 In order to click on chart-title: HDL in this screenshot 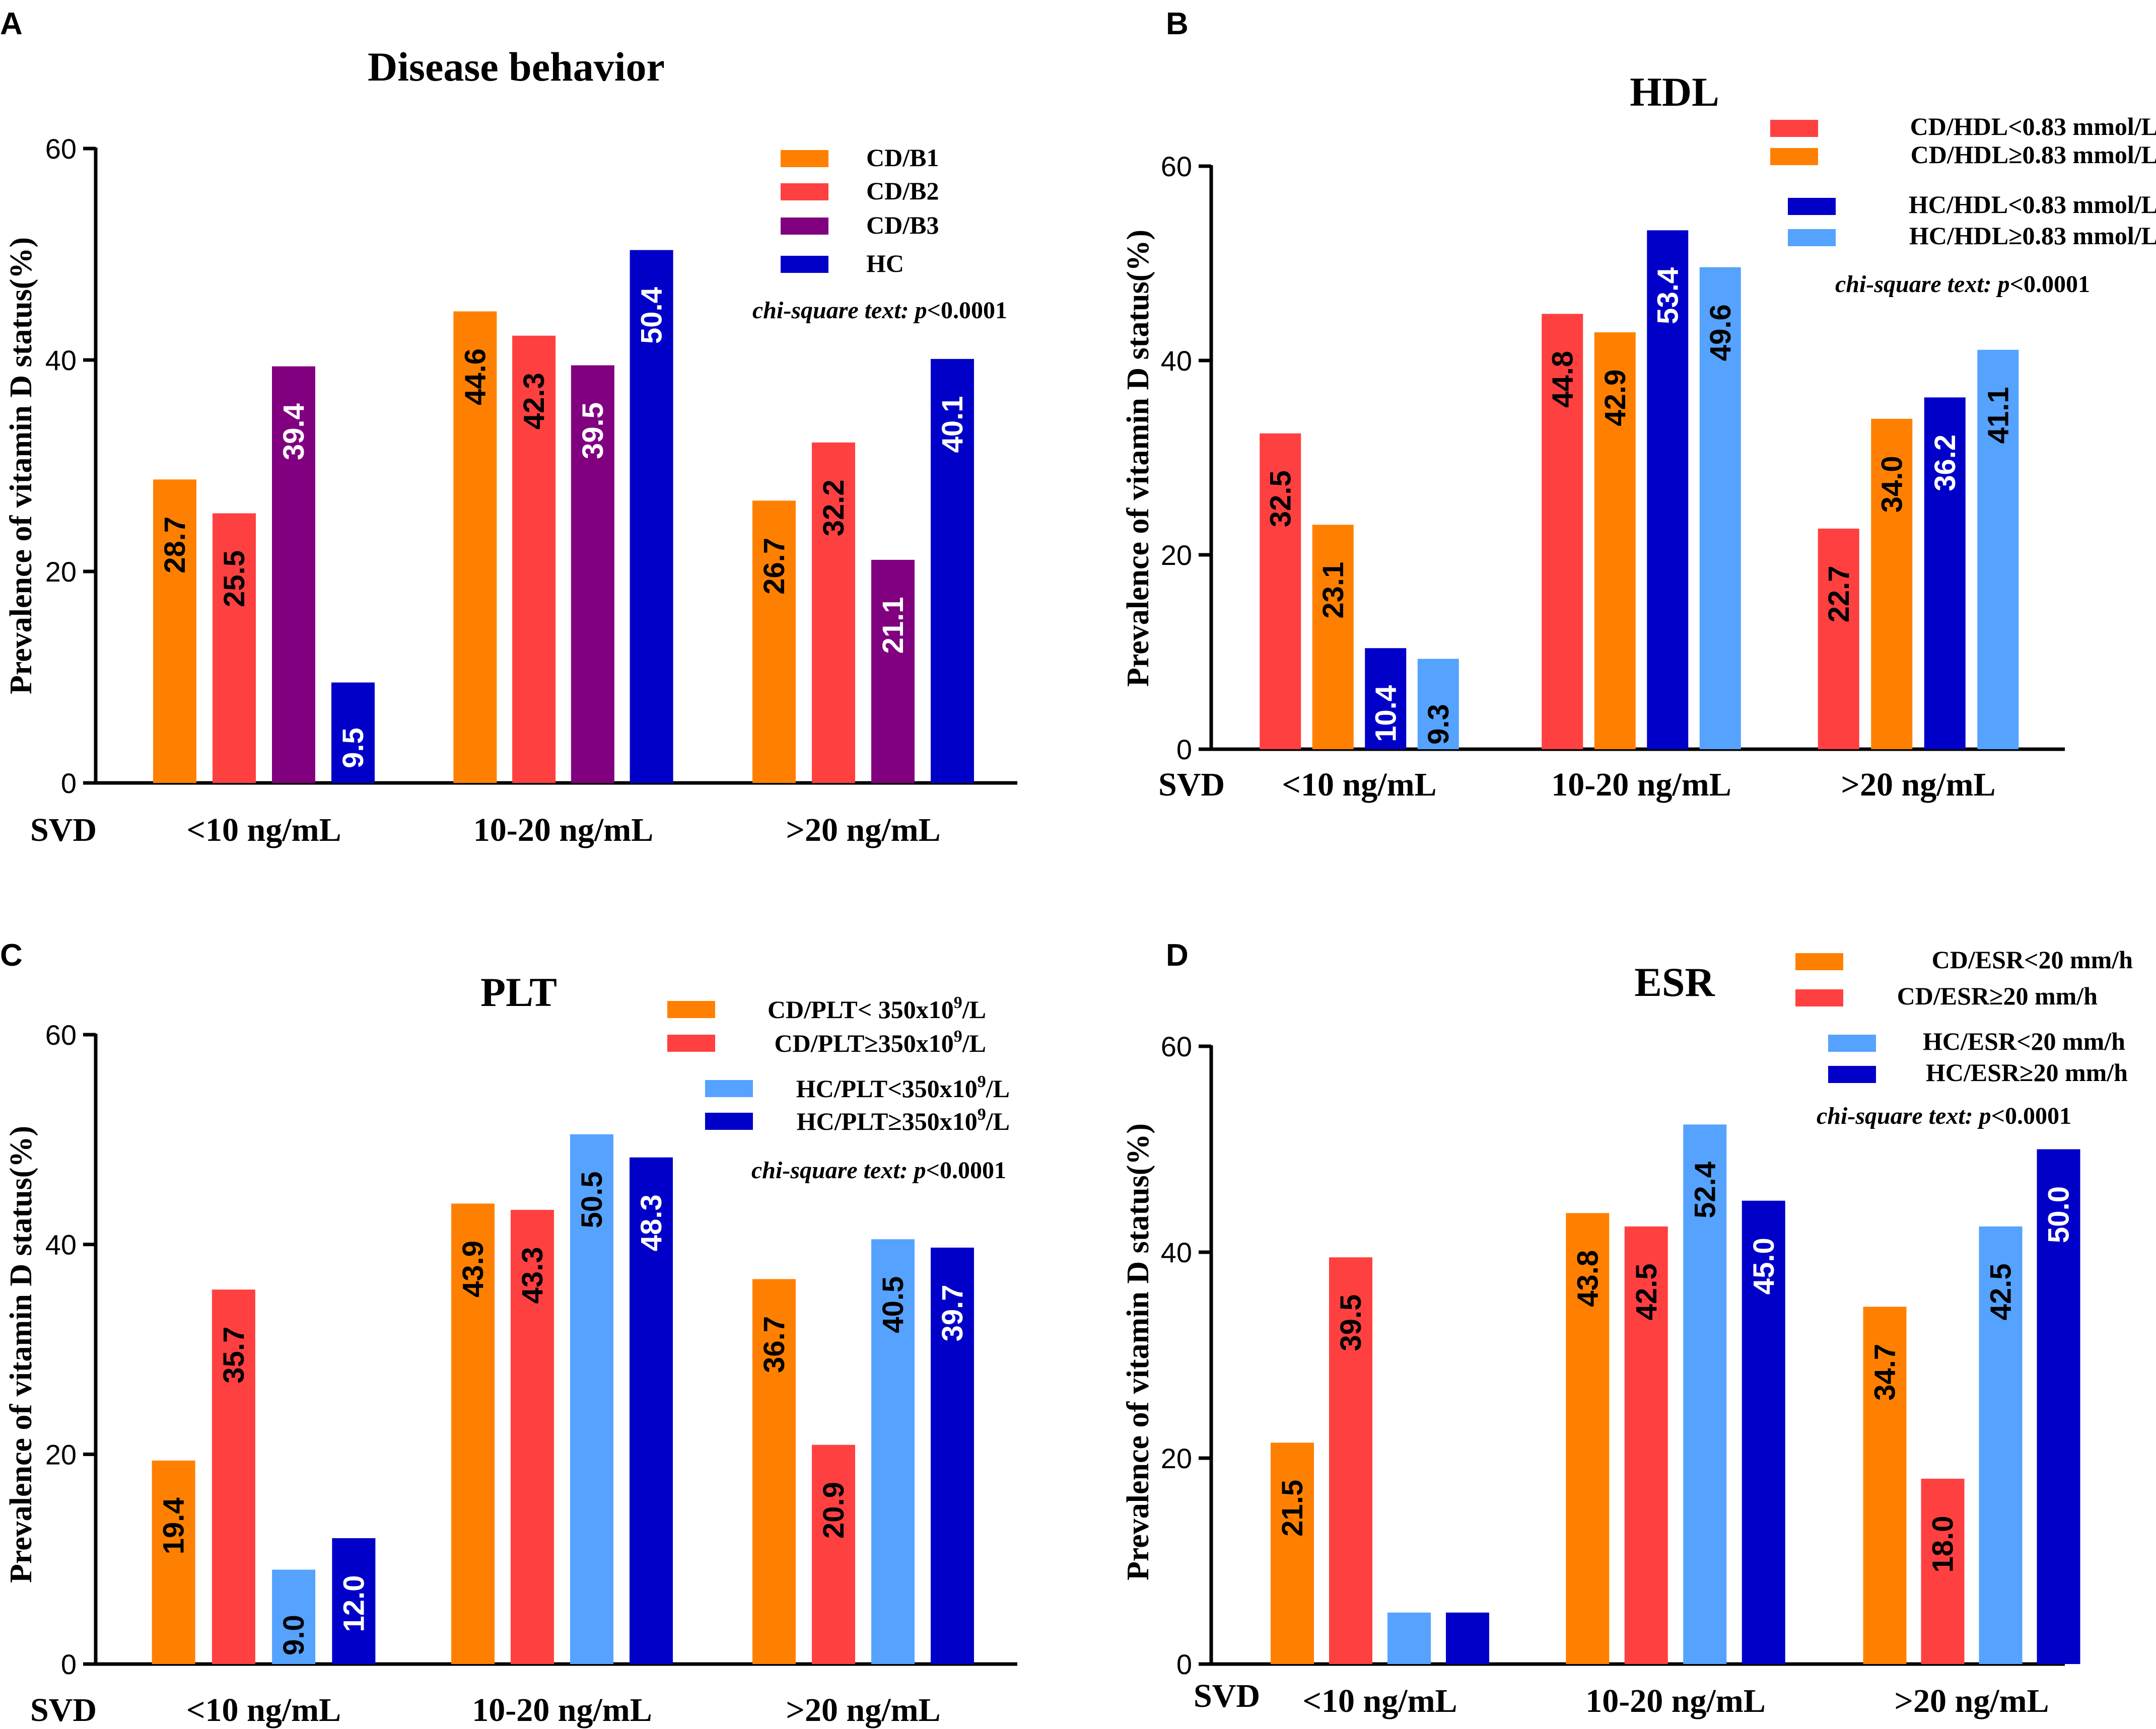, I will do `click(1674, 92)`.